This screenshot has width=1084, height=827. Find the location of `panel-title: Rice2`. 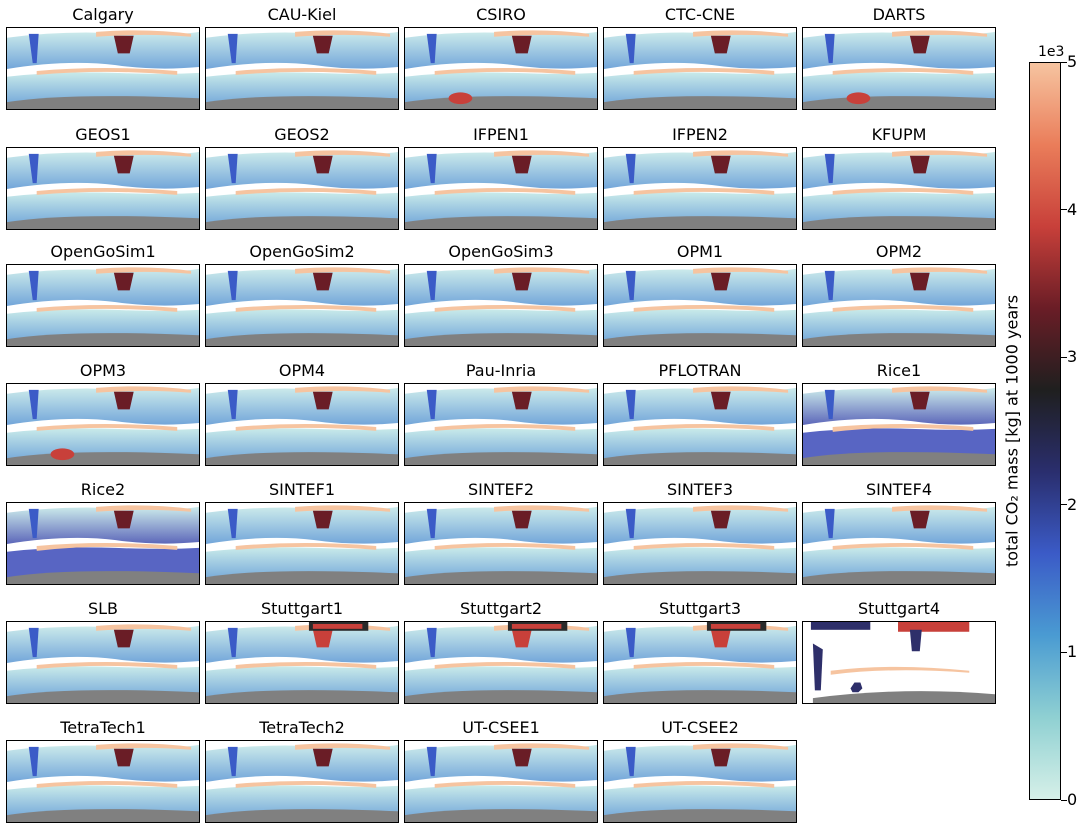

panel-title: Rice2 is located at coordinates (103, 489).